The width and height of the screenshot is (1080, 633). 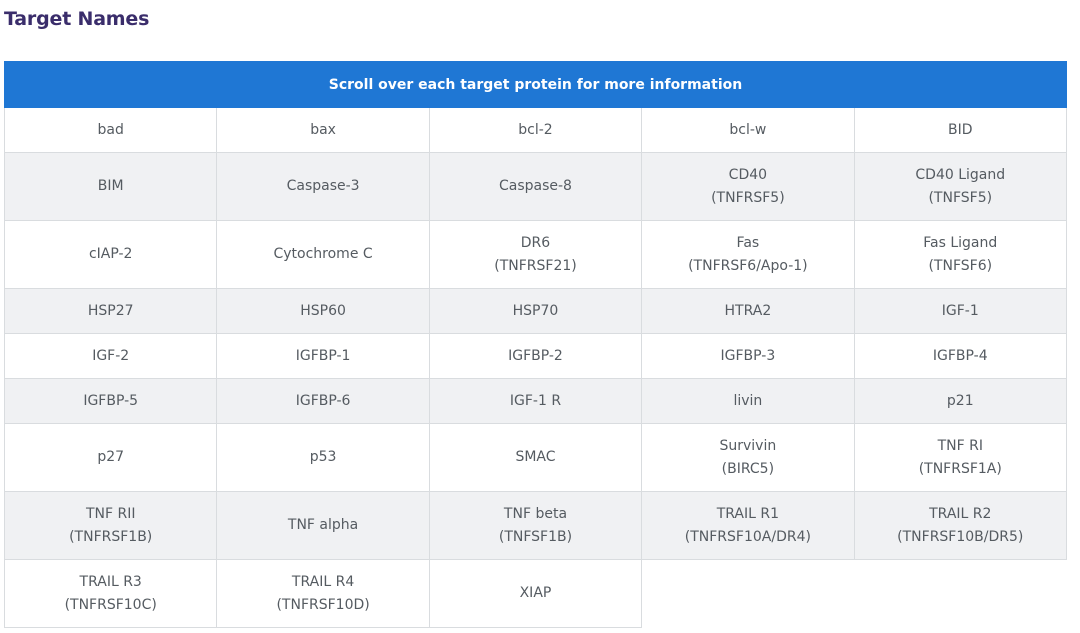 What do you see at coordinates (110, 186) in the screenshot?
I see `target-protein-cell: BIM` at bounding box center [110, 186].